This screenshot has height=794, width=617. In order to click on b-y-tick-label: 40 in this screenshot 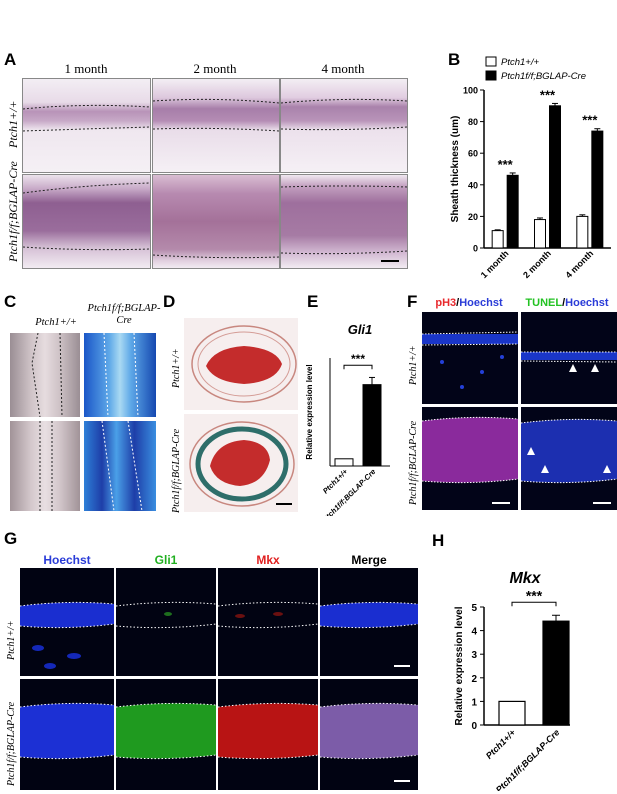, I will do `click(473, 185)`.